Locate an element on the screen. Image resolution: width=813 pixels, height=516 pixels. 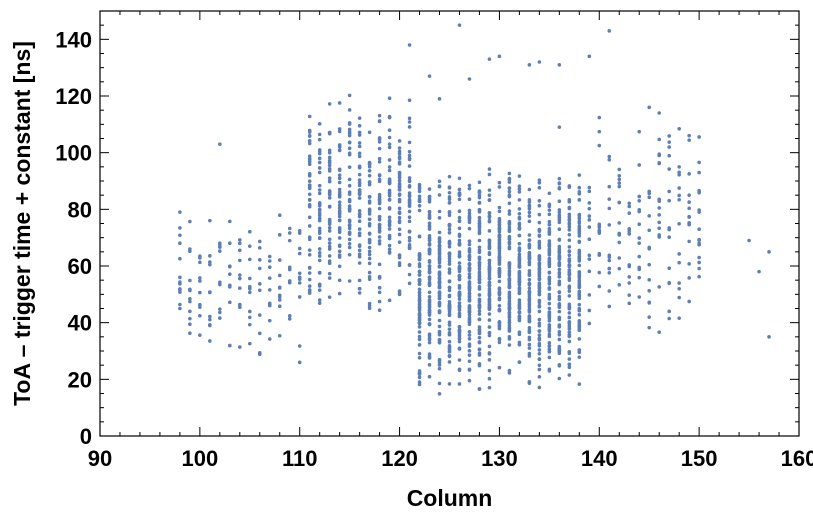
y-tick-label: 40 is located at coordinates (80, 323).